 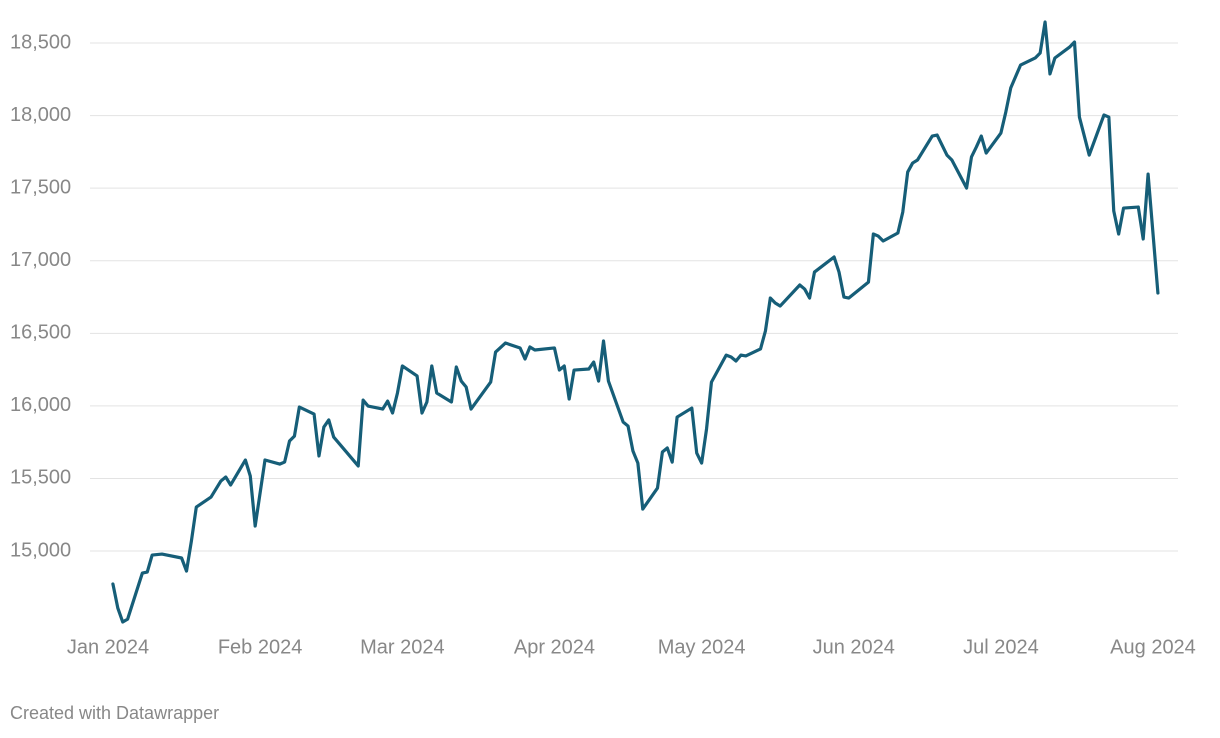 What do you see at coordinates (702, 647) in the screenshot?
I see `x-tick-label: May 2024` at bounding box center [702, 647].